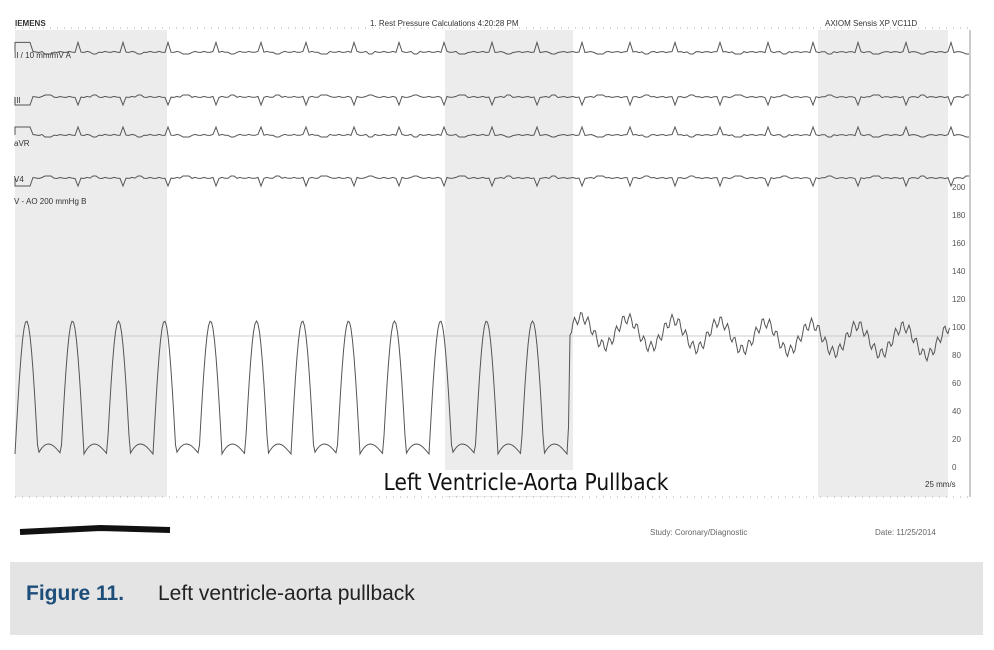 This screenshot has height=650, width=994. Describe the element at coordinates (959, 243) in the screenshot. I see `y-tick-label: 160` at that location.